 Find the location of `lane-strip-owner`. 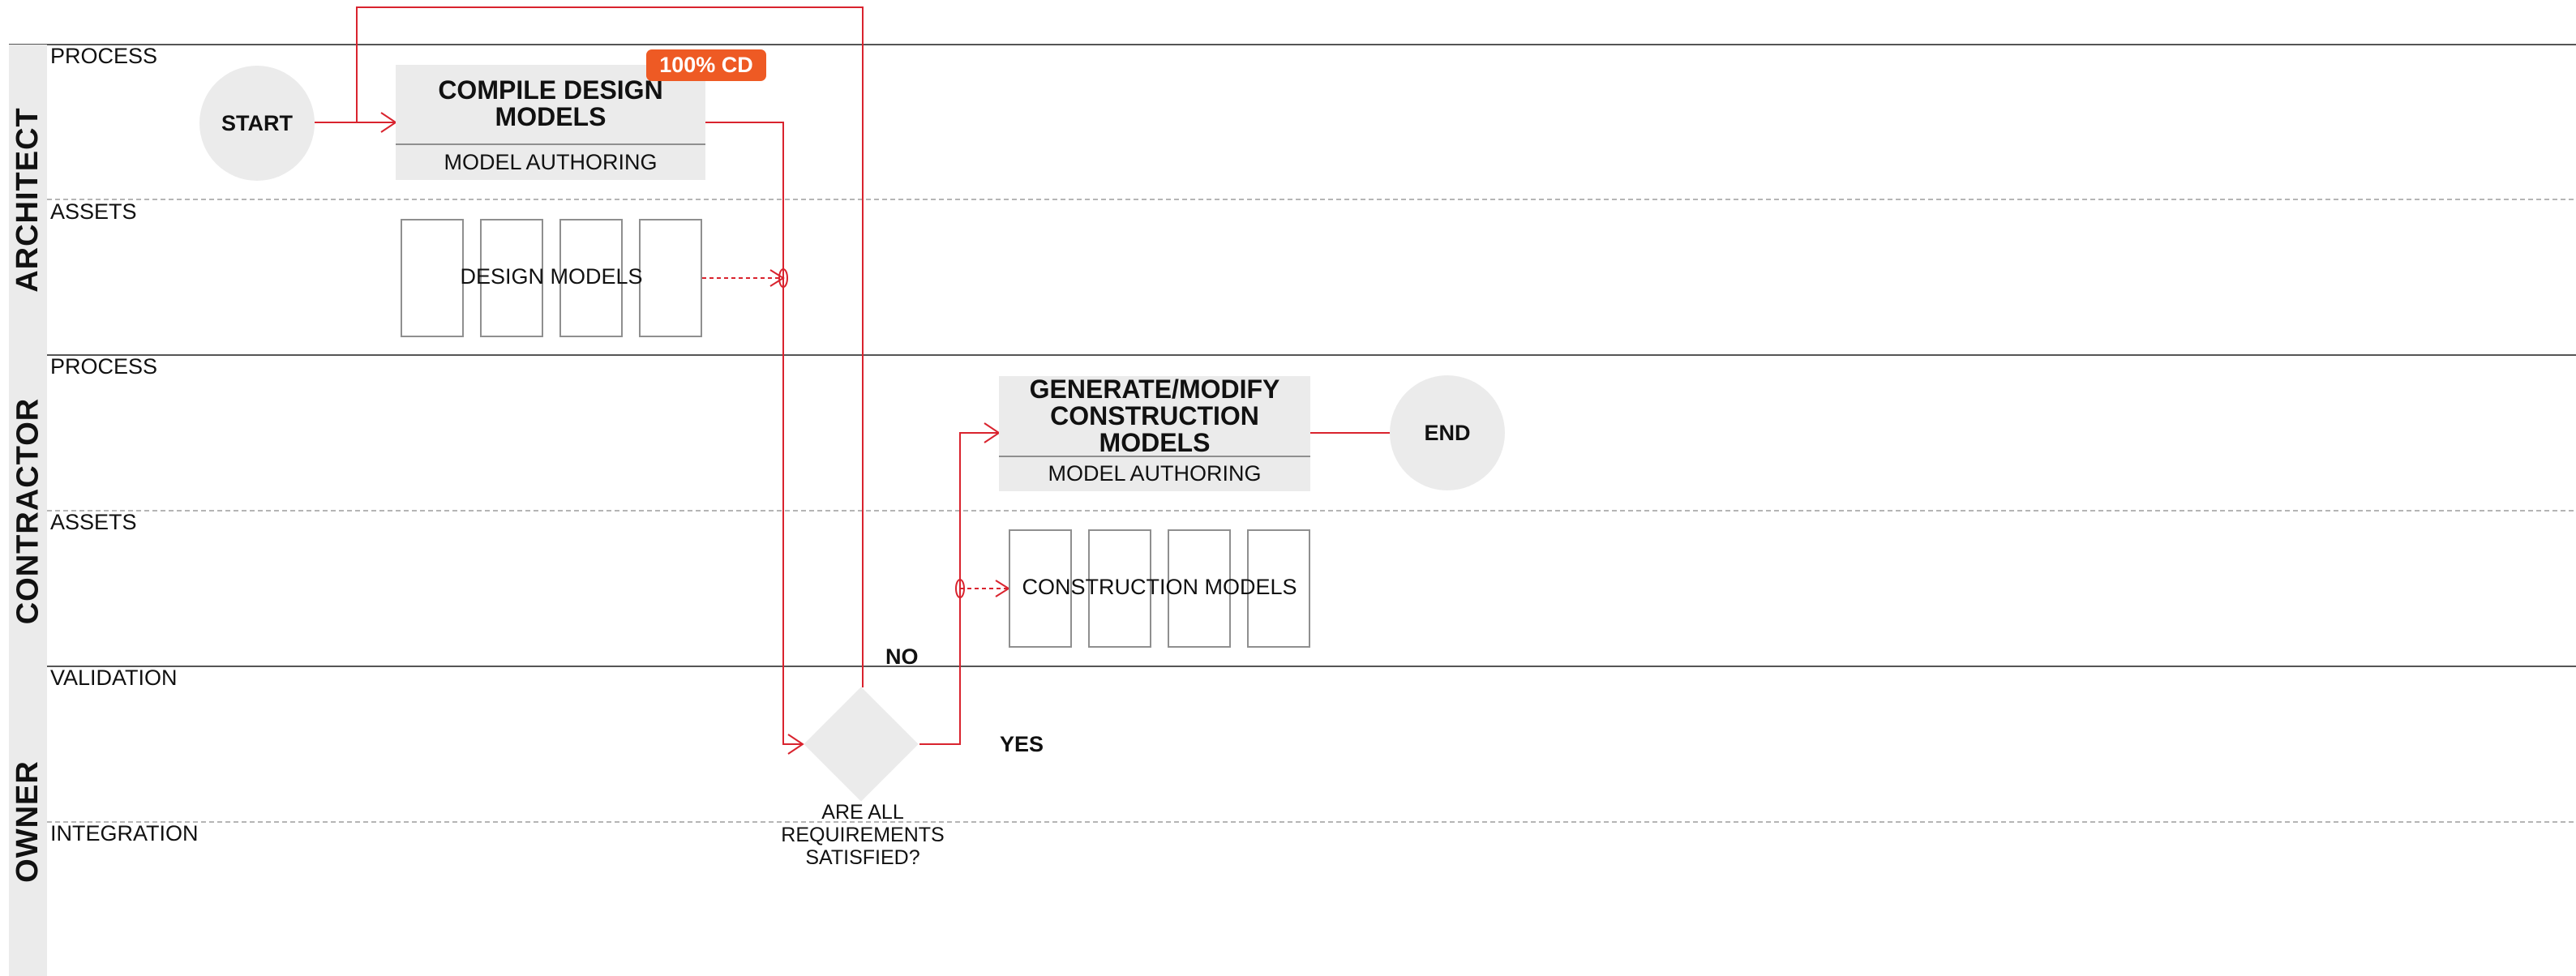

lane-strip-owner is located at coordinates (28, 821).